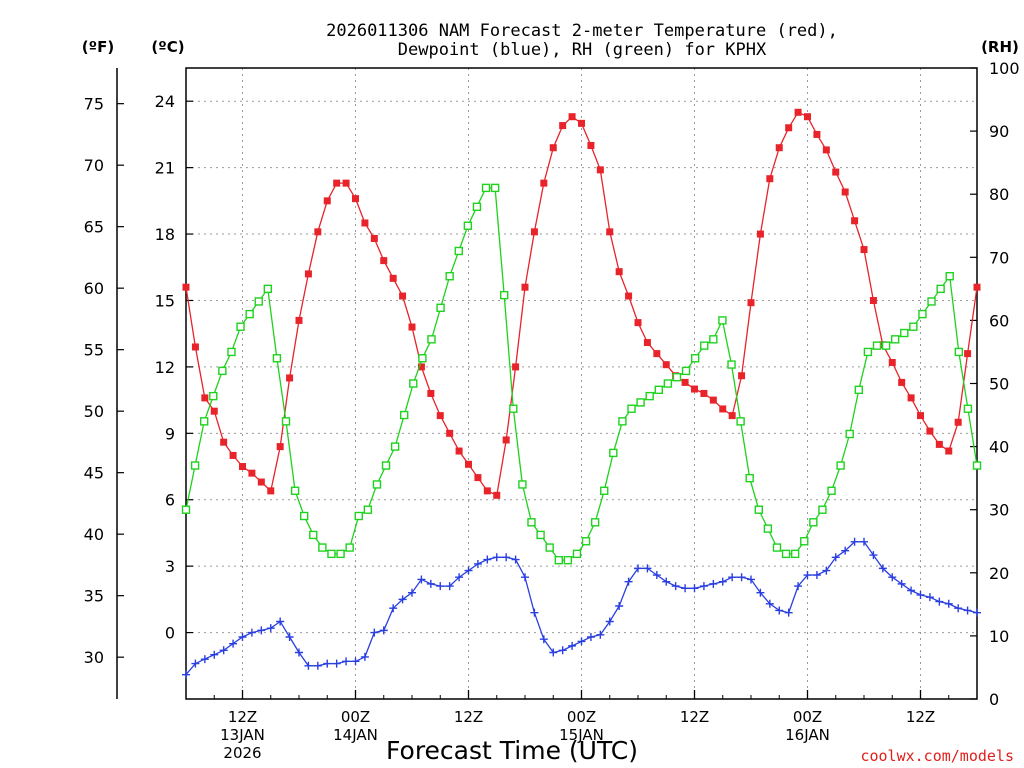 This screenshot has height=768, width=1024. What do you see at coordinates (937, 756) in the screenshot?
I see `source-credit: coolwx.com/models` at bounding box center [937, 756].